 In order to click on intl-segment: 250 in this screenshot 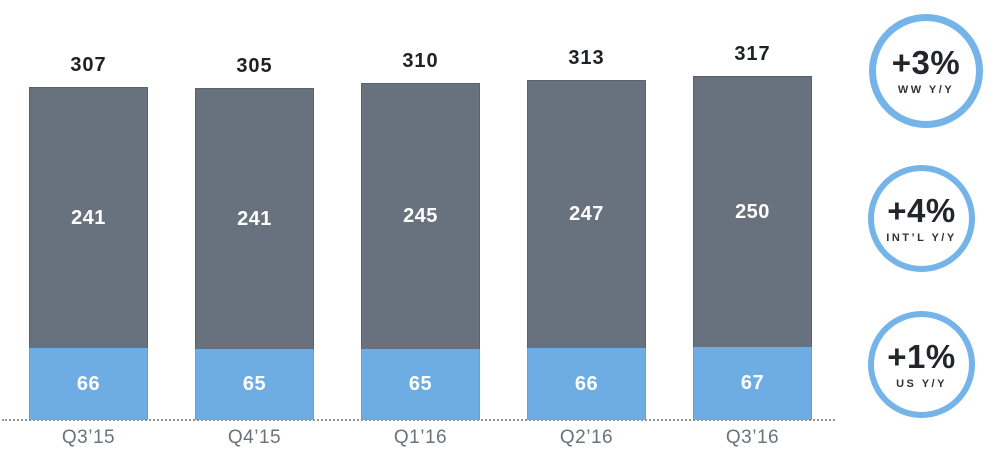, I will do `click(752, 211)`.